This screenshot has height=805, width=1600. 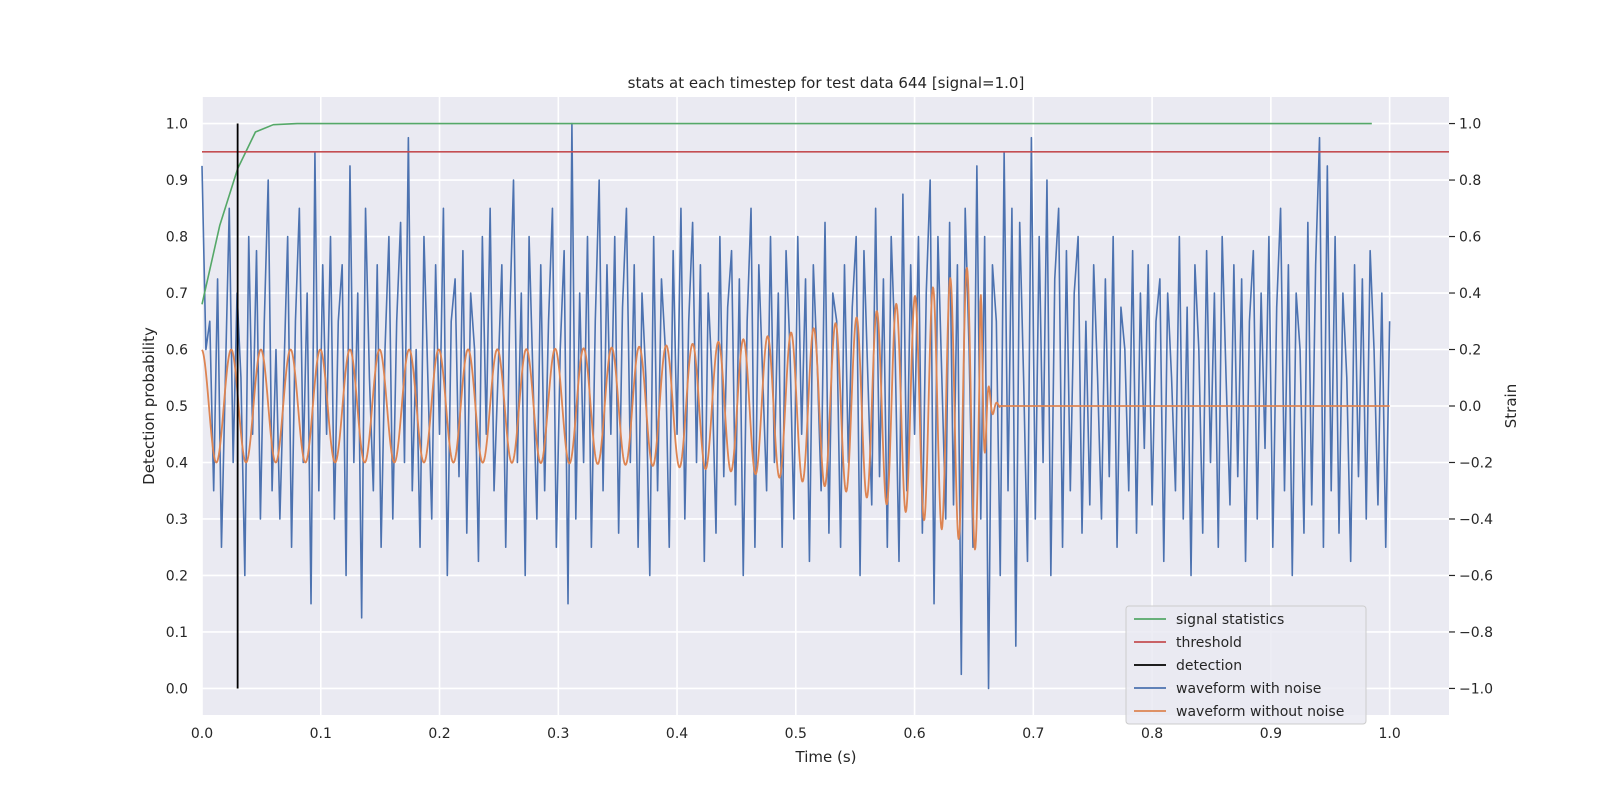 What do you see at coordinates (1470, 294) in the screenshot?
I see `y2-tick-label: 0.4` at bounding box center [1470, 294].